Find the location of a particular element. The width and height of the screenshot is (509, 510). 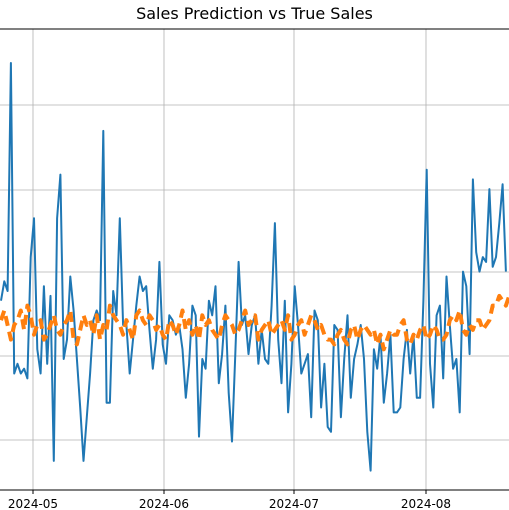

predicted-sales-line is located at coordinates (254, 322).